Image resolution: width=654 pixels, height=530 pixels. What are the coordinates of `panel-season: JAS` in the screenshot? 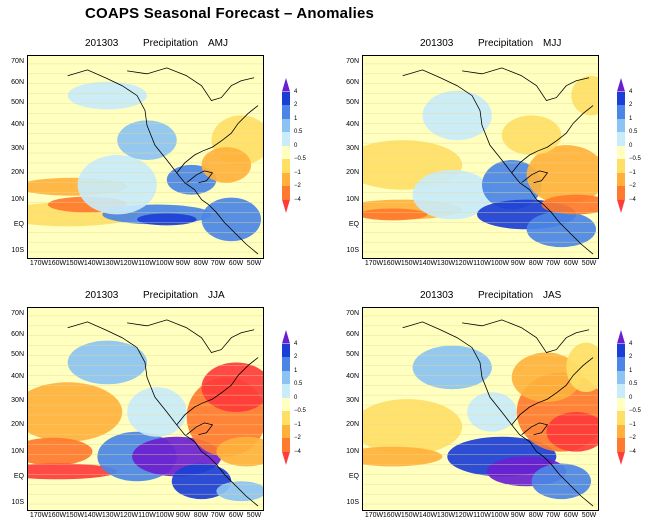 It's located at (552, 295).